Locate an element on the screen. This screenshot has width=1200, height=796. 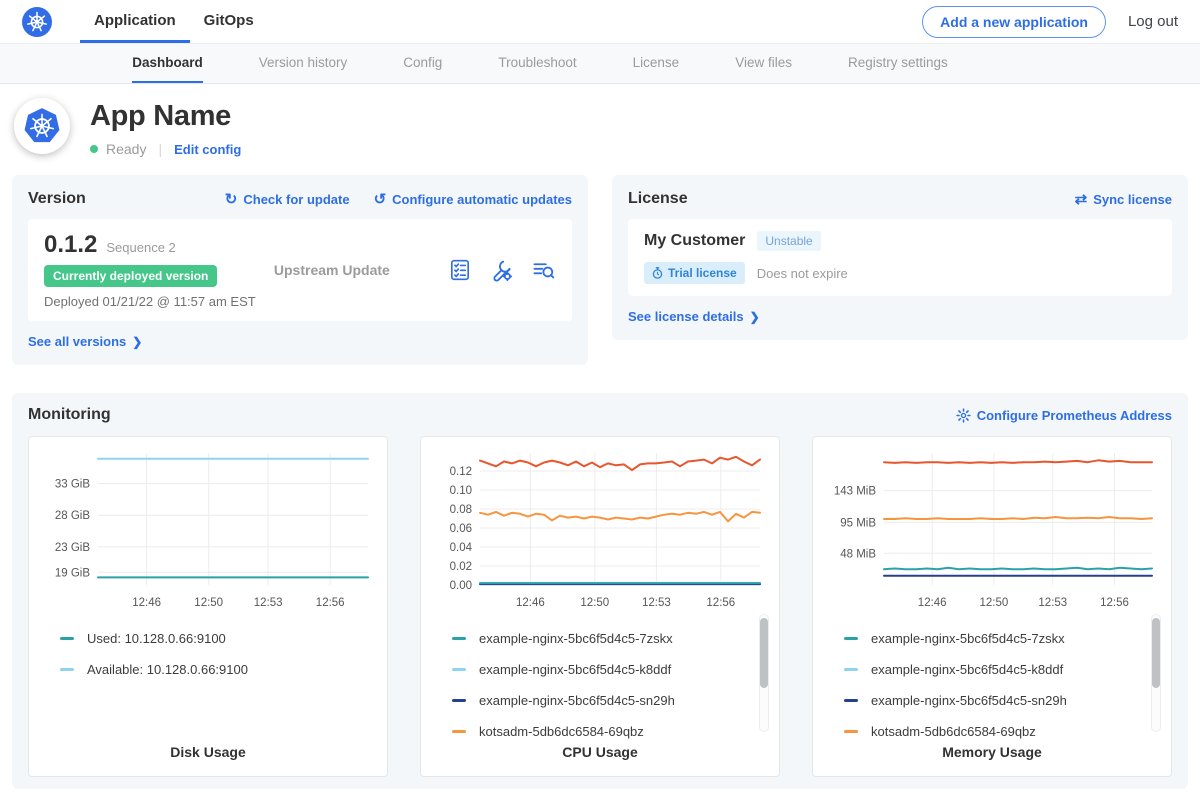
svg-text: 19 GiB is located at coordinates (72, 573).